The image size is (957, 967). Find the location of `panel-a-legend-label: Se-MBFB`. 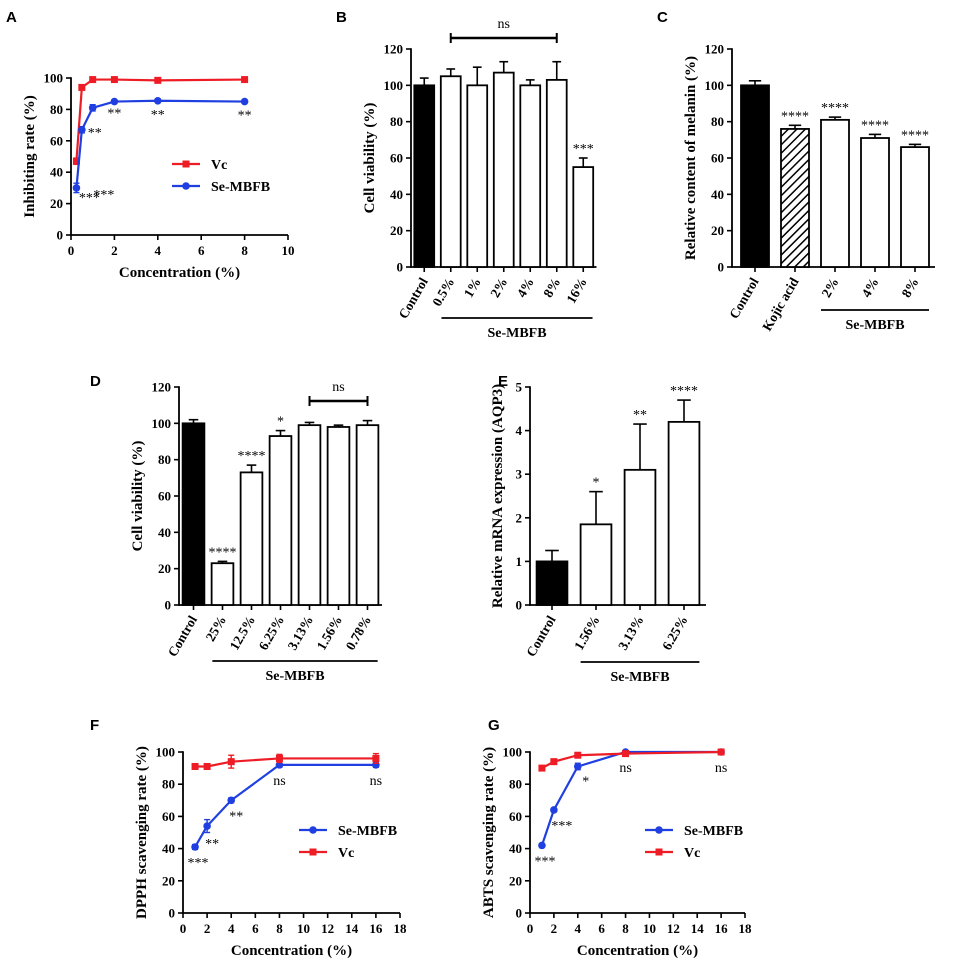

panel-a-legend-label: Se-MBFB is located at coordinates (240, 187).